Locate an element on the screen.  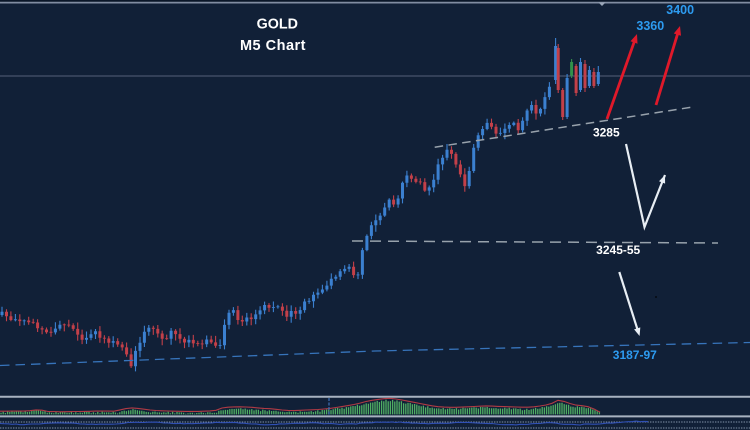
svg-text: 3360 is located at coordinates (650, 26).